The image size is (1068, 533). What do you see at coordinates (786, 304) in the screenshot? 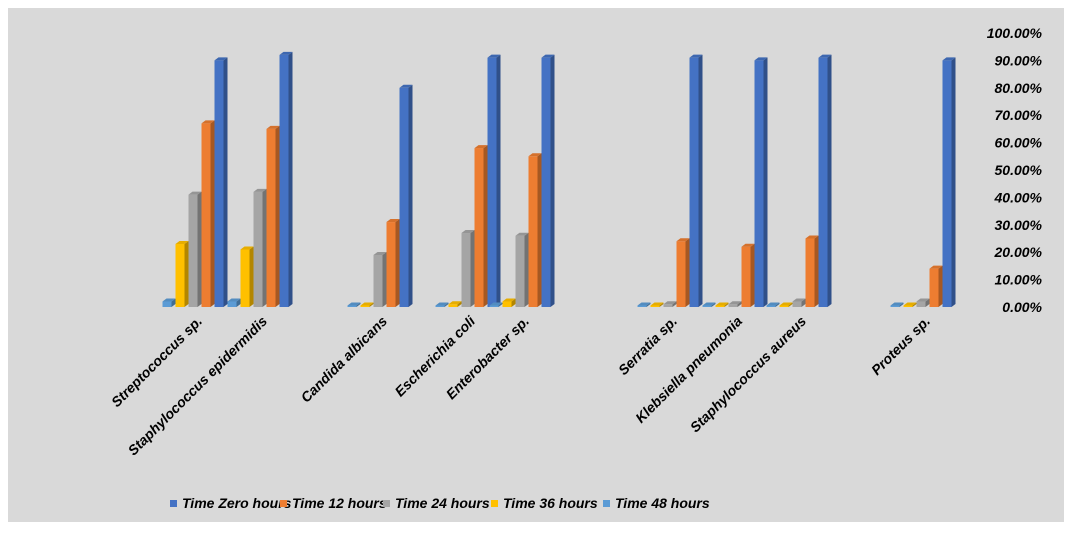
I see `bar-staphylococcus-aureus-time-36-hours` at bounding box center [786, 304].